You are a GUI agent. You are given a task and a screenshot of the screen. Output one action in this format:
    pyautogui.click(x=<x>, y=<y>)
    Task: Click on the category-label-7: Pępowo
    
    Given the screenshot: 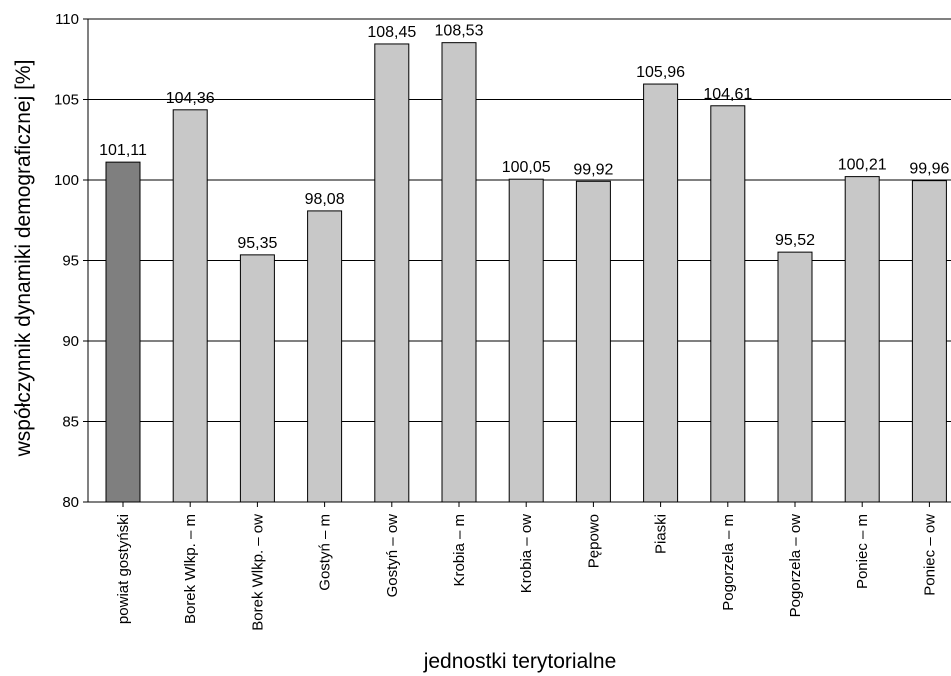 What is the action you would take?
    pyautogui.click(x=593, y=541)
    